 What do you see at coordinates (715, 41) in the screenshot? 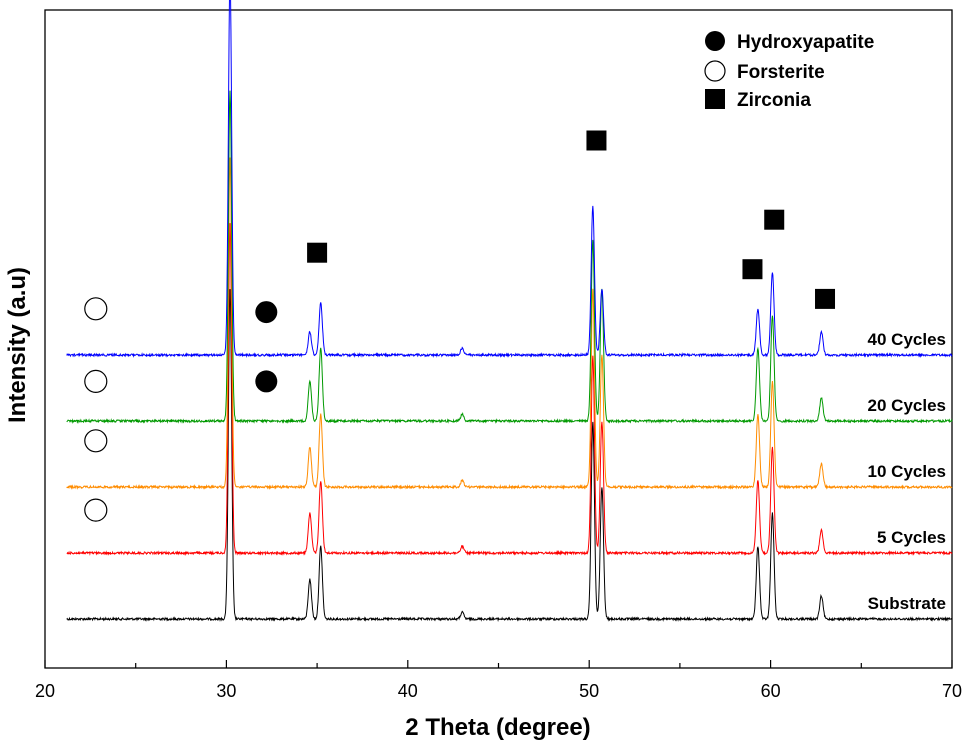
I see `legend-marker-hydroxyapatite` at bounding box center [715, 41].